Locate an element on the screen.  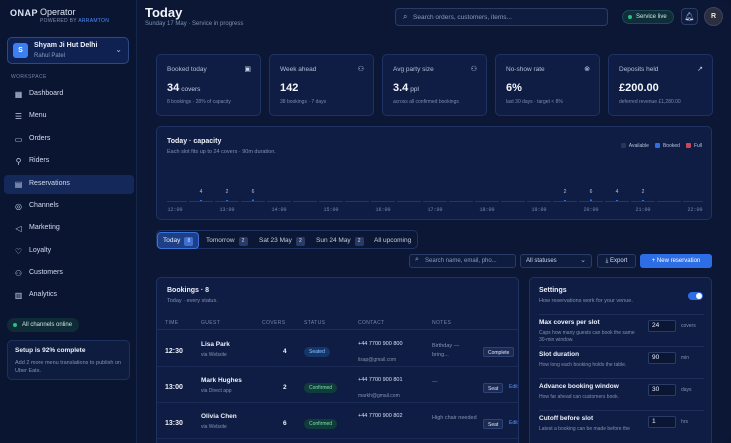
channels-icon: ◎ is located at coordinates (18, 206).